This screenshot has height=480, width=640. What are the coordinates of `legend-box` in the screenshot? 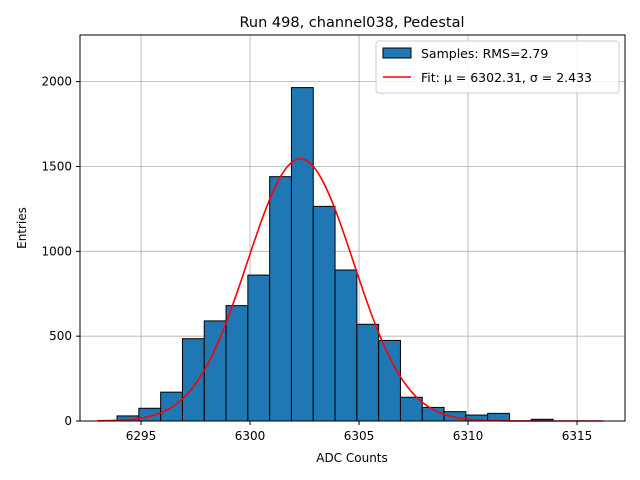 It's located at (497, 67).